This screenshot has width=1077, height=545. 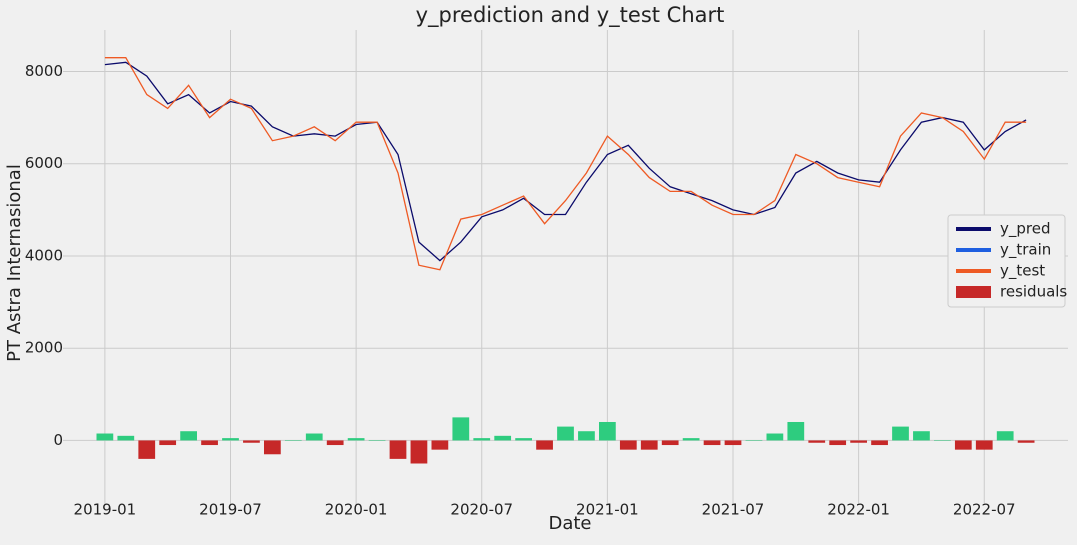 What do you see at coordinates (1033, 292) in the screenshot?
I see `legend-label: residuals` at bounding box center [1033, 292].